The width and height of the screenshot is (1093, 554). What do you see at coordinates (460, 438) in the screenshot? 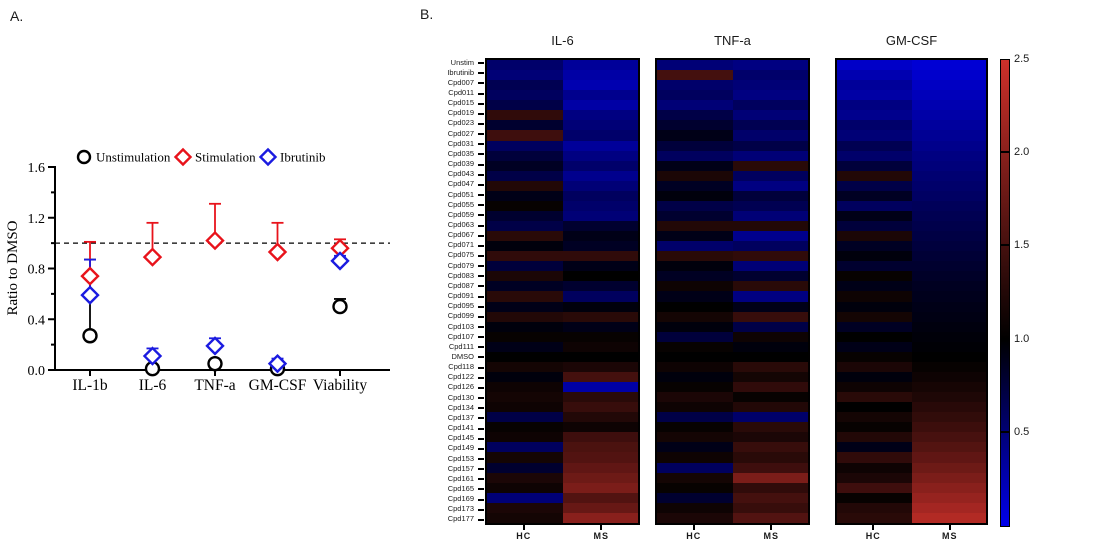
I see `row-label: Cpd145` at bounding box center [460, 438].